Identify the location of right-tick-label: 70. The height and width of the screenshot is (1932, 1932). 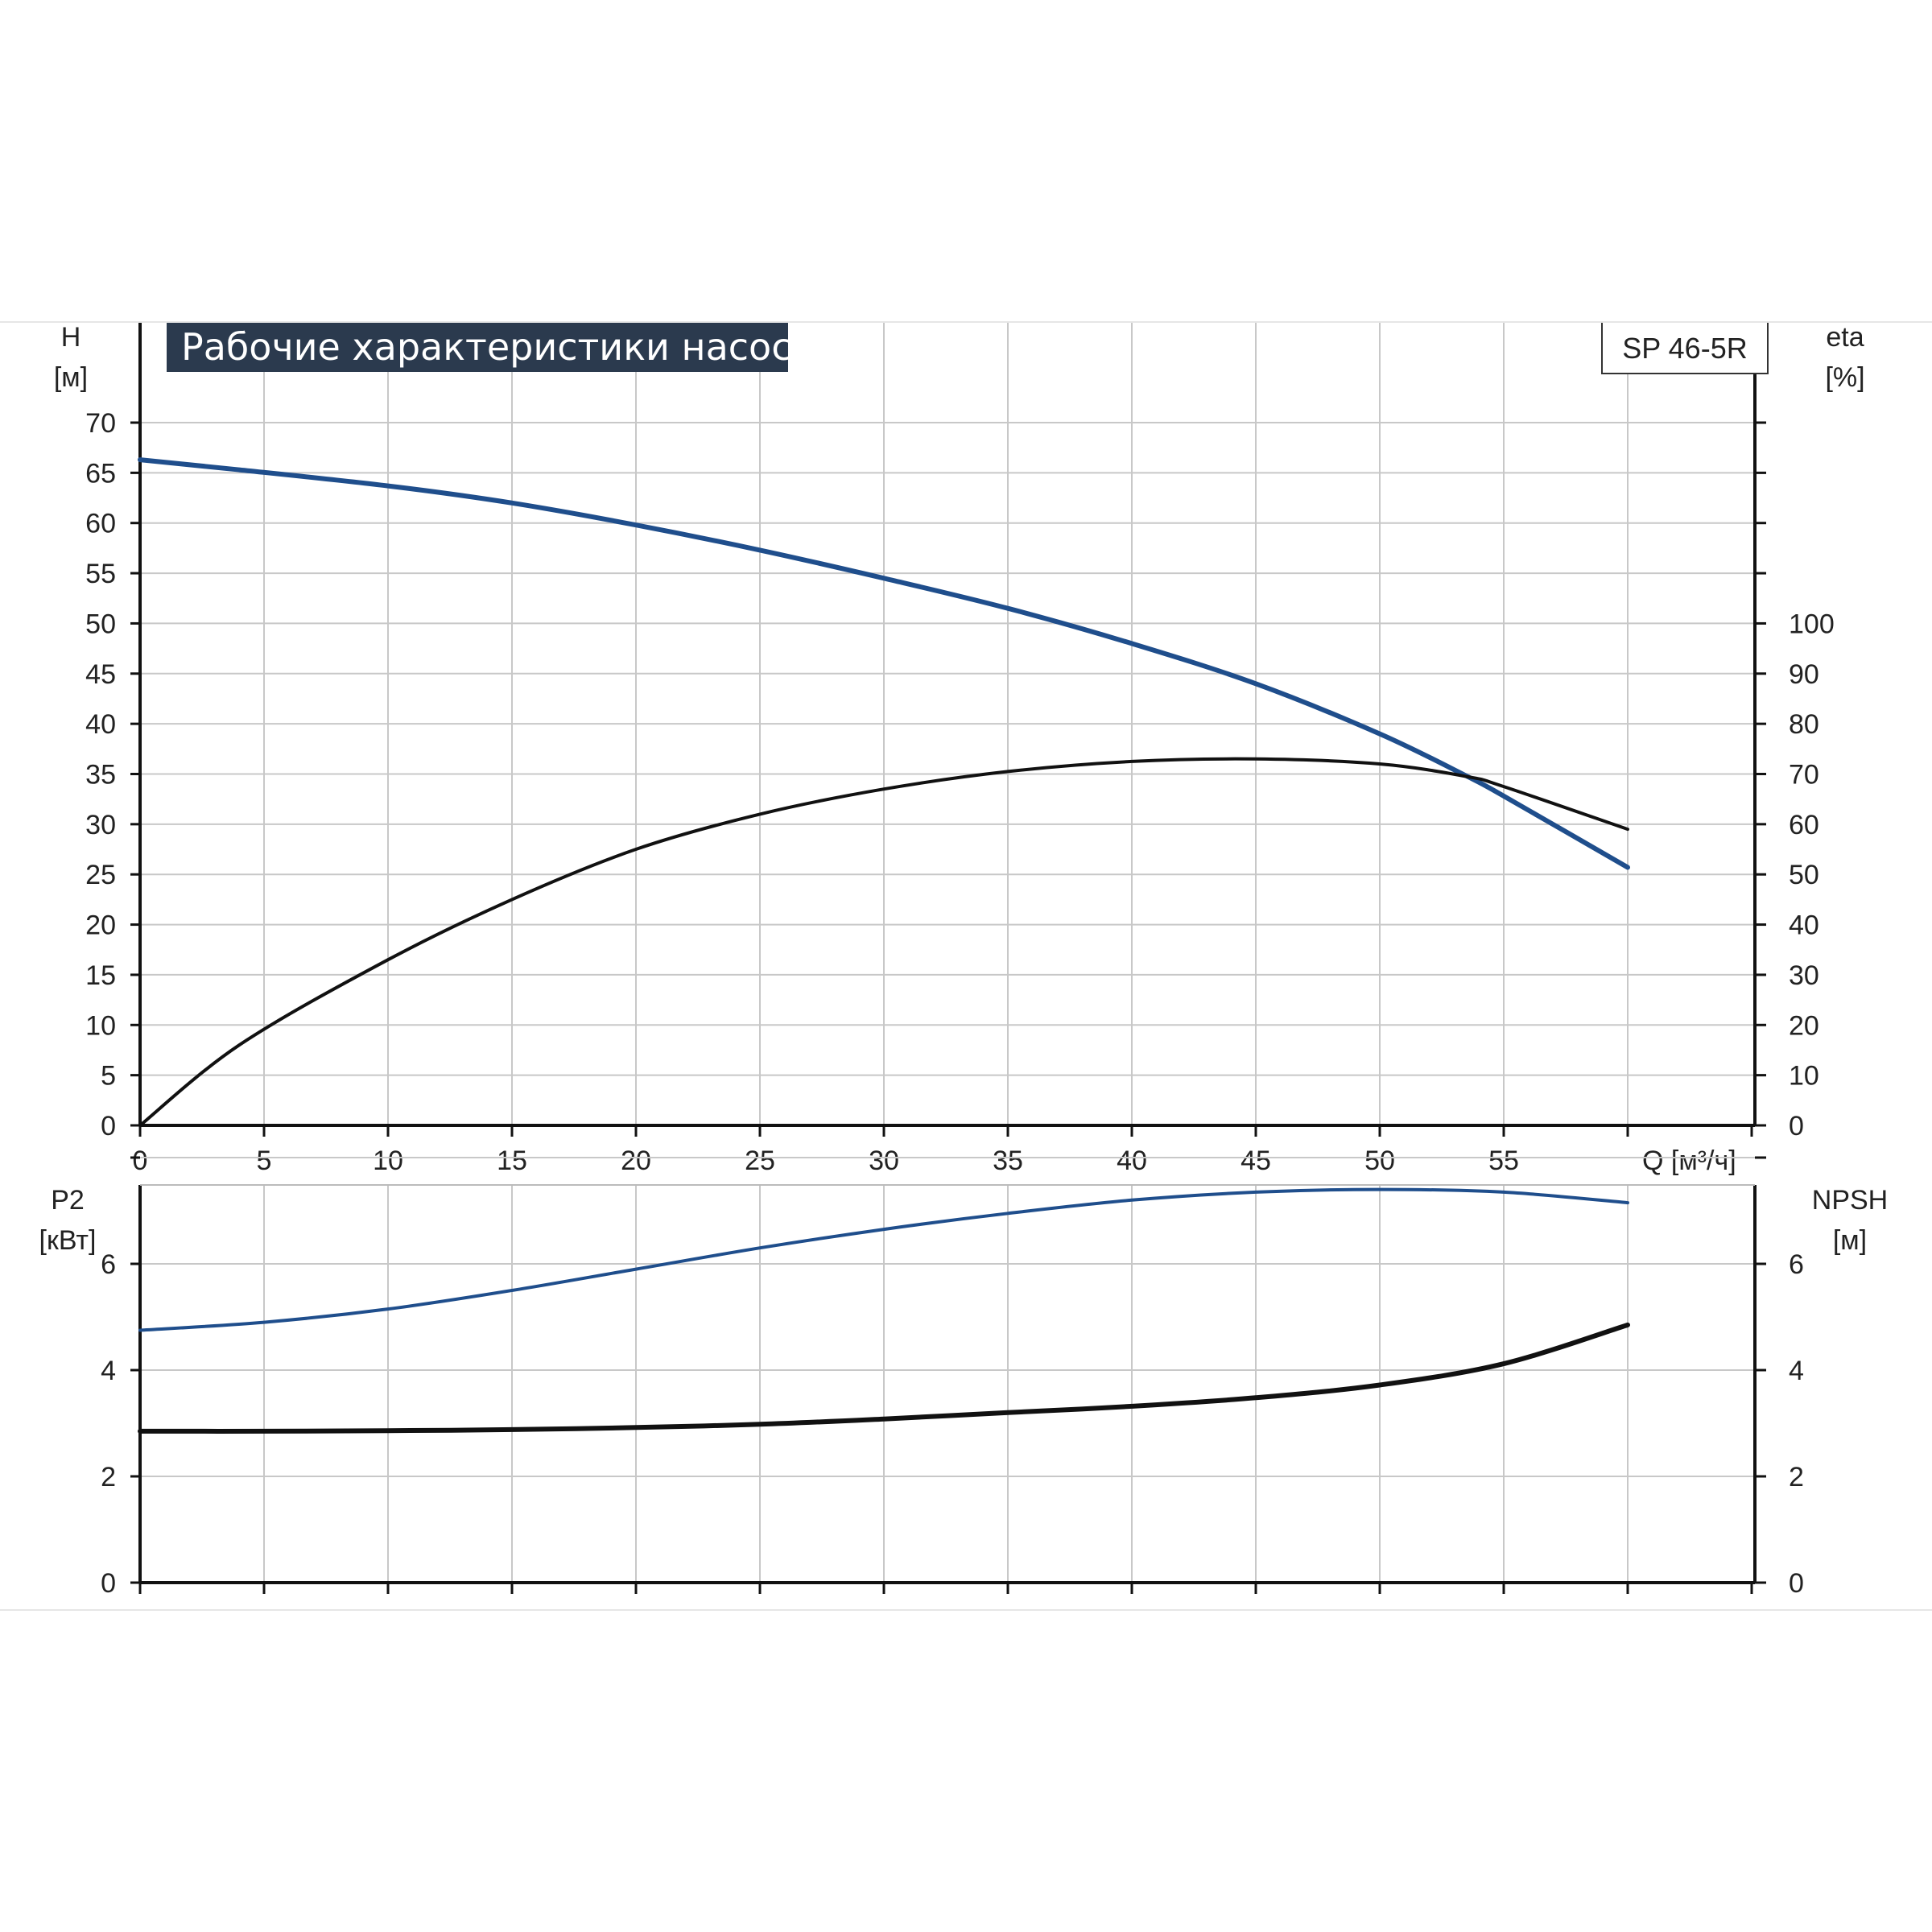
(1804, 775).